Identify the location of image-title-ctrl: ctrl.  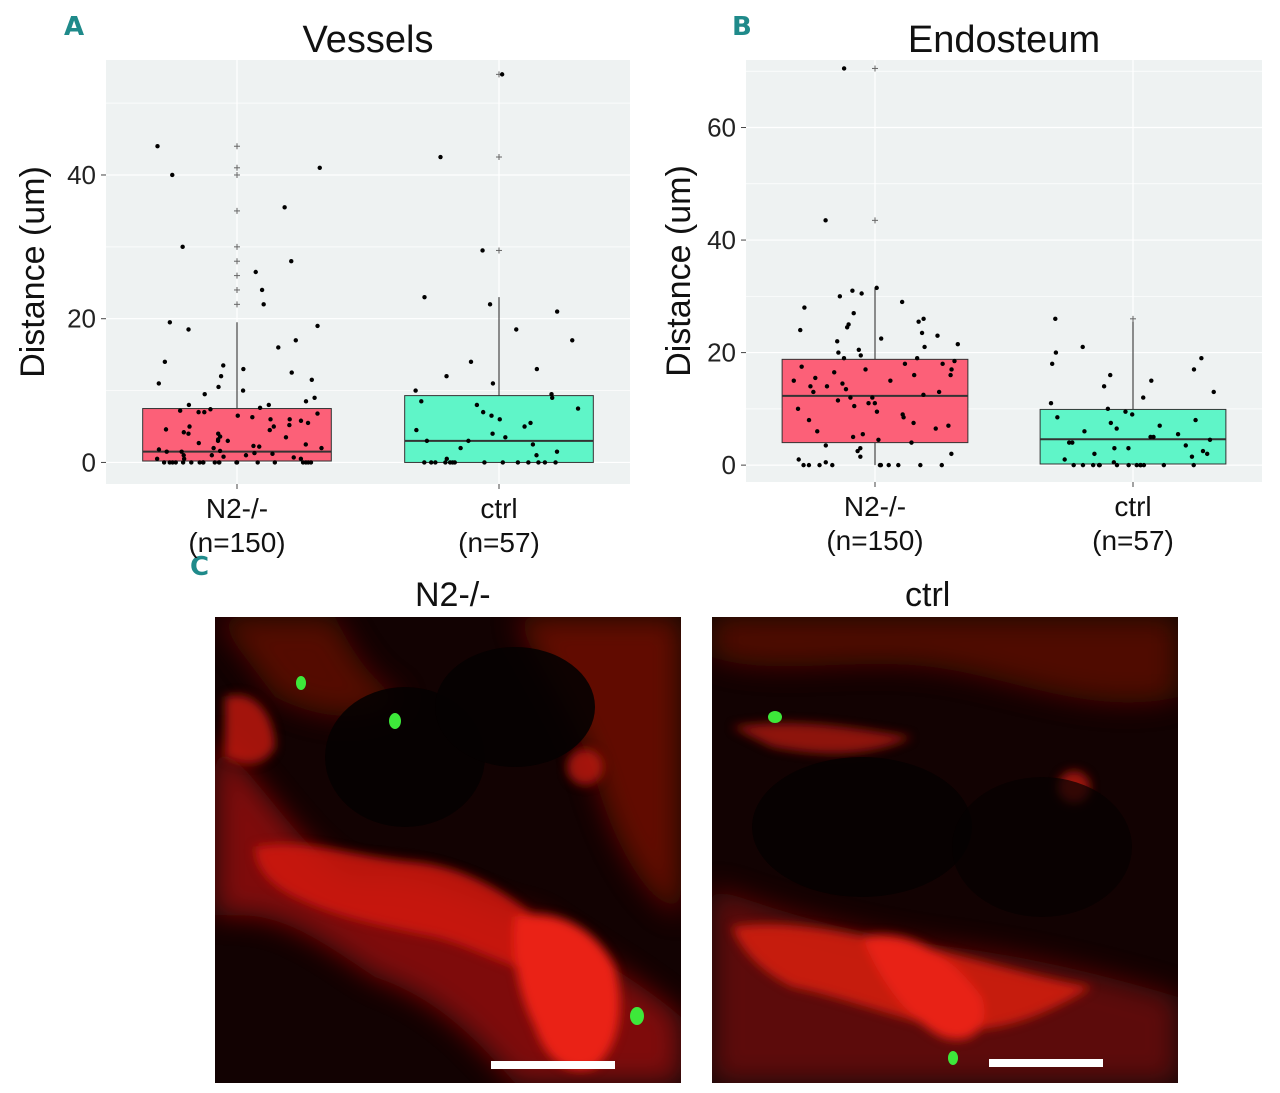
(928, 595).